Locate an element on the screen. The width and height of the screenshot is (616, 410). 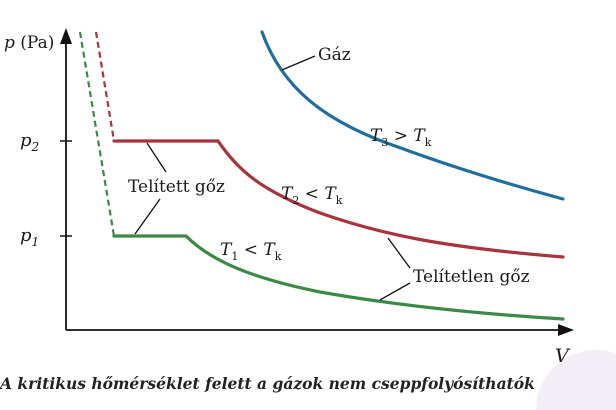
p2-label: p2 is located at coordinates (29, 142).